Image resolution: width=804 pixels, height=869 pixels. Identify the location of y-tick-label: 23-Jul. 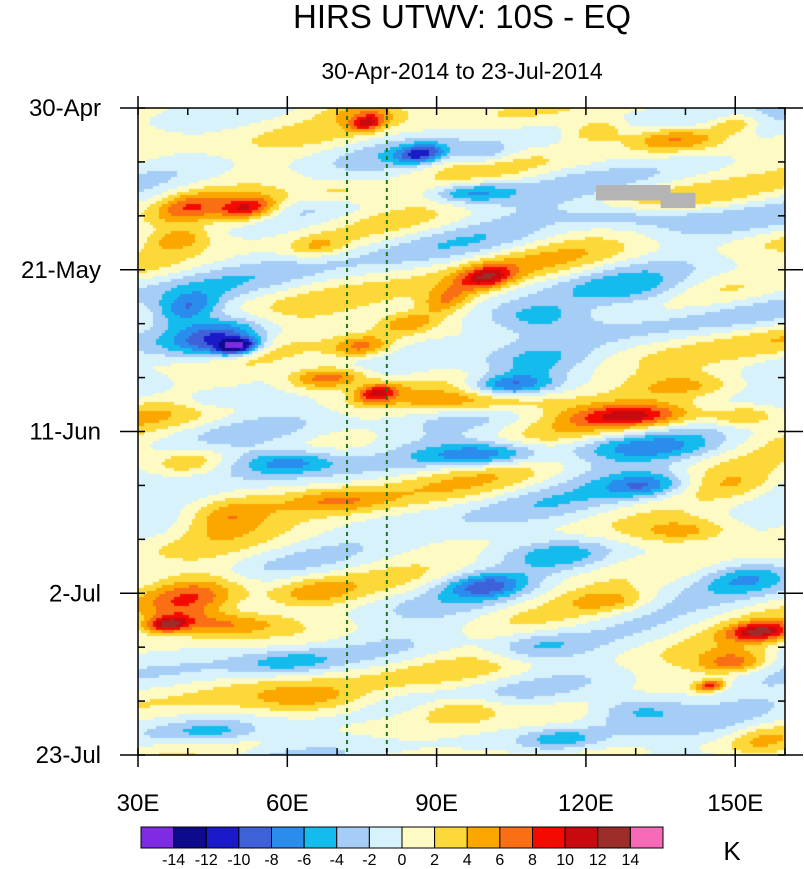
(68, 755).